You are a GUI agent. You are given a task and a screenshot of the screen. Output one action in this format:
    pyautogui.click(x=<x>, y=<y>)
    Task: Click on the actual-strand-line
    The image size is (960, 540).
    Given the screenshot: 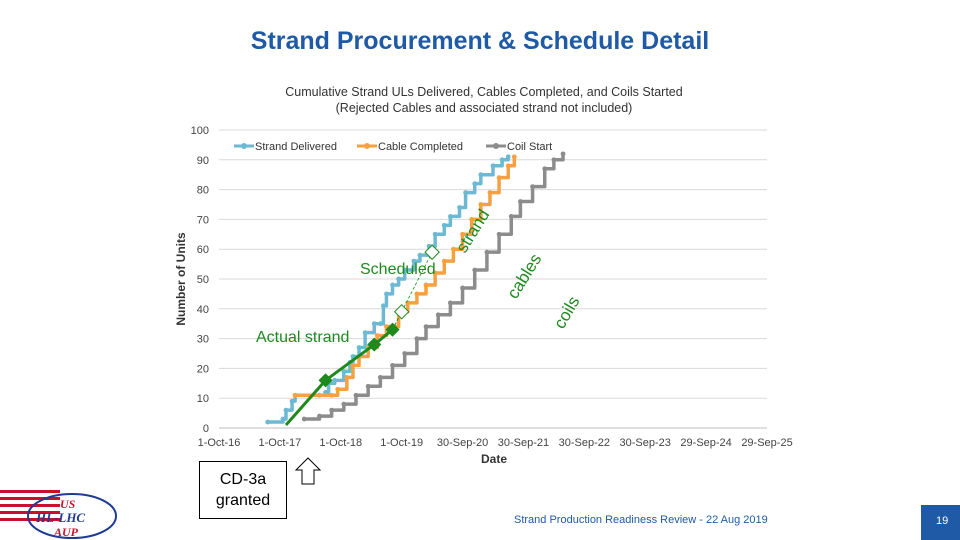 What is the action you would take?
    pyautogui.click(x=339, y=377)
    